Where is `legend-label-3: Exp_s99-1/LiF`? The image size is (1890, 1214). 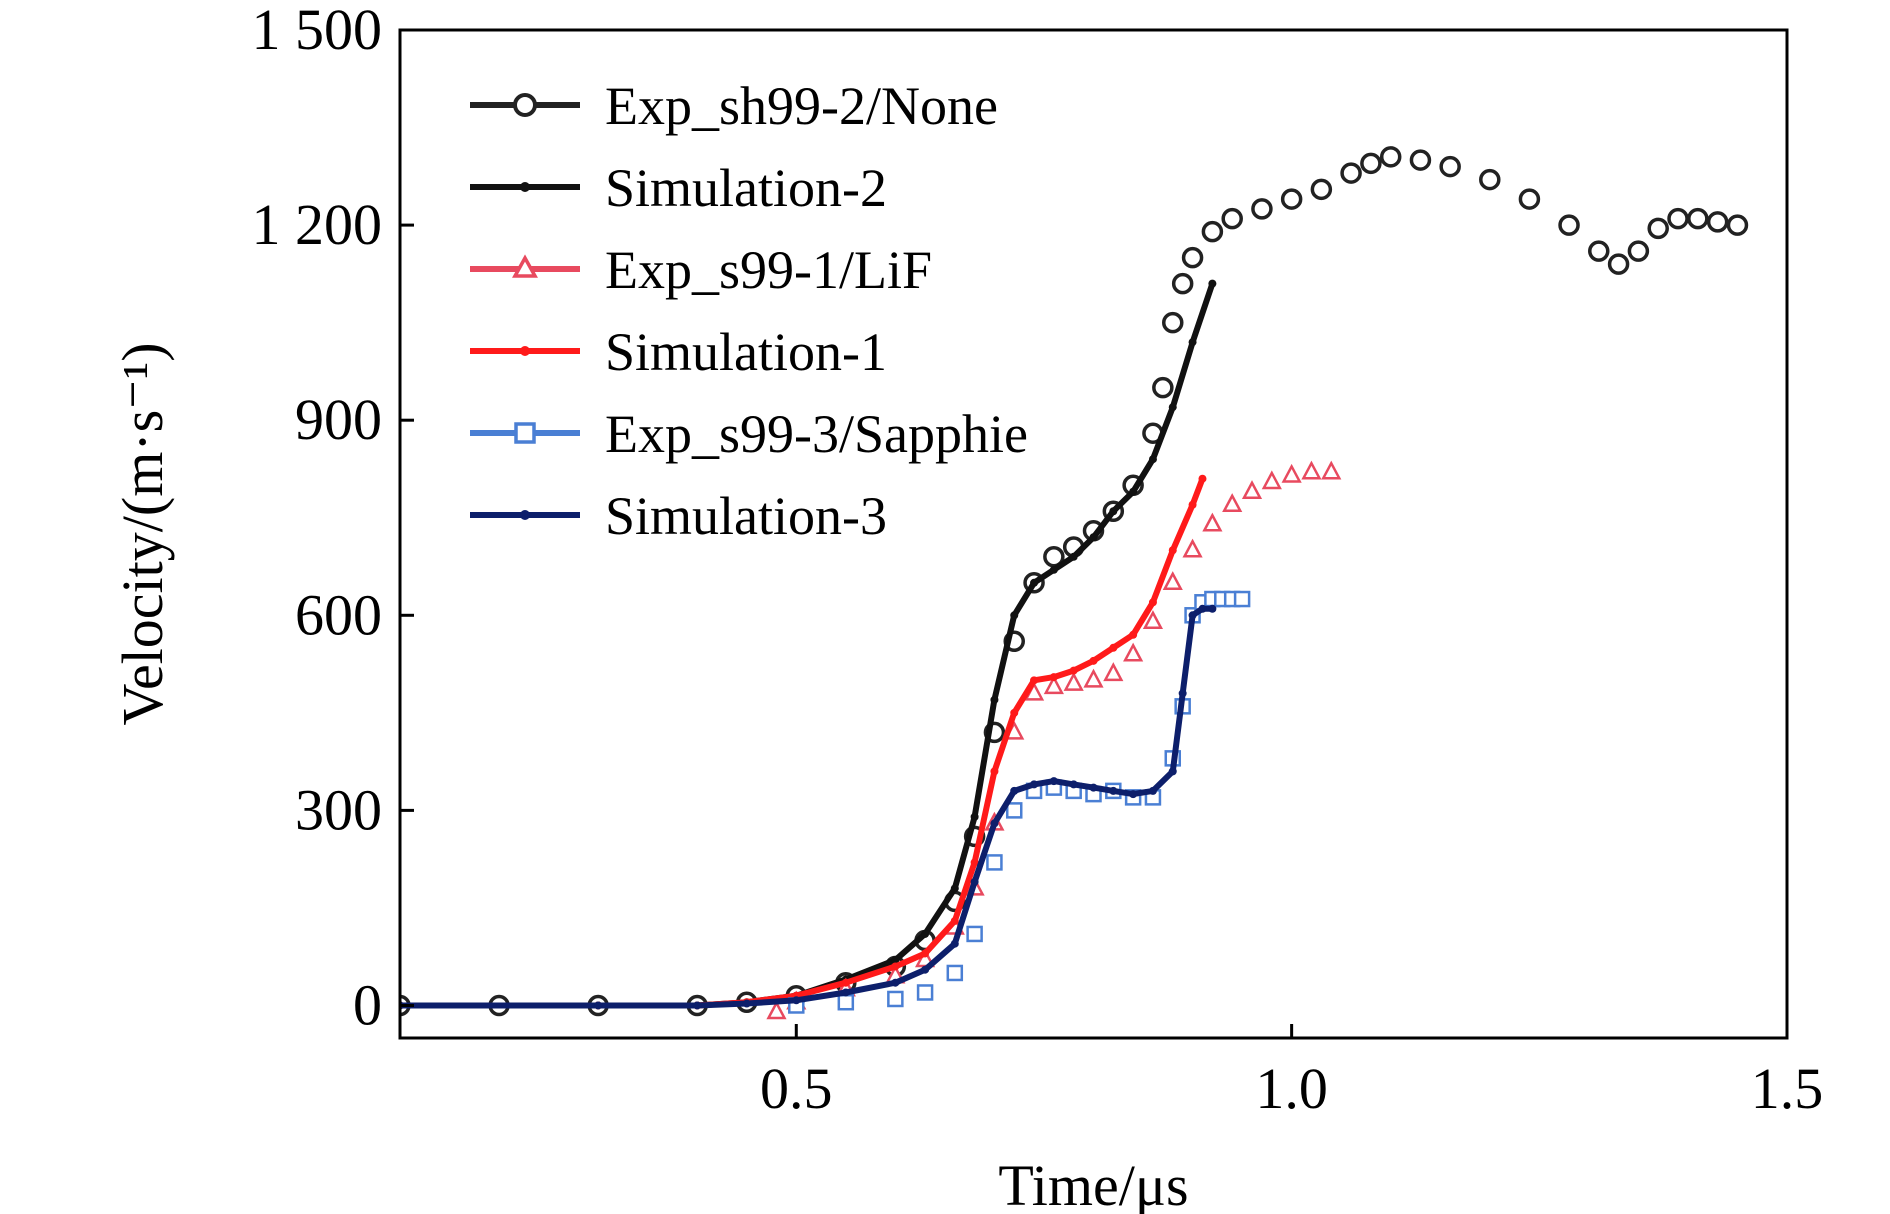 legend-label-3: Exp_s99-1/LiF is located at coordinates (768, 270).